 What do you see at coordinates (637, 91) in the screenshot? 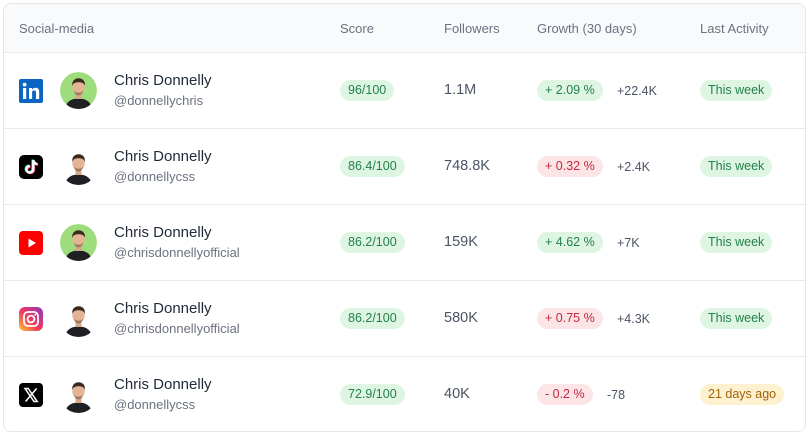
I see `growth-delta: +22.4K` at bounding box center [637, 91].